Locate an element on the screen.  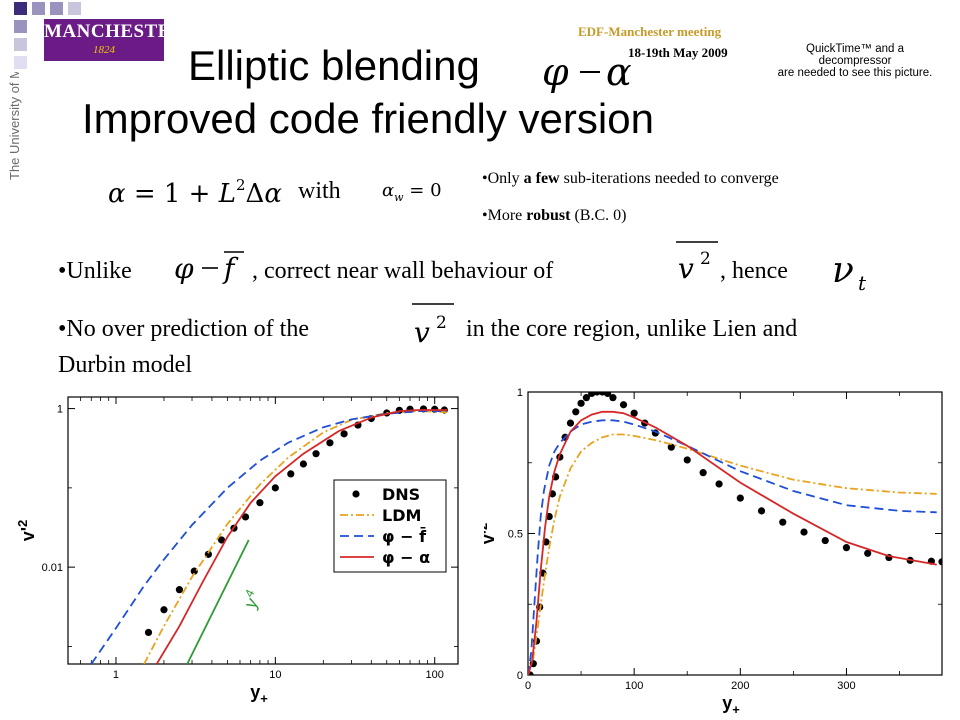
quicktime-line: QuickTime™ and a is located at coordinates (855, 49).